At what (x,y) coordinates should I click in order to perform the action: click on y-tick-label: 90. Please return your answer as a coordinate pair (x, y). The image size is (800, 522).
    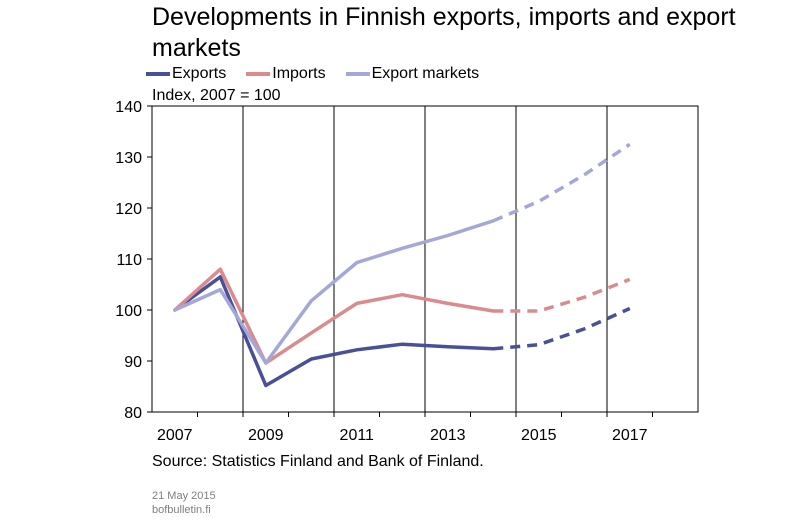
    Looking at the image, I should click on (133, 362).